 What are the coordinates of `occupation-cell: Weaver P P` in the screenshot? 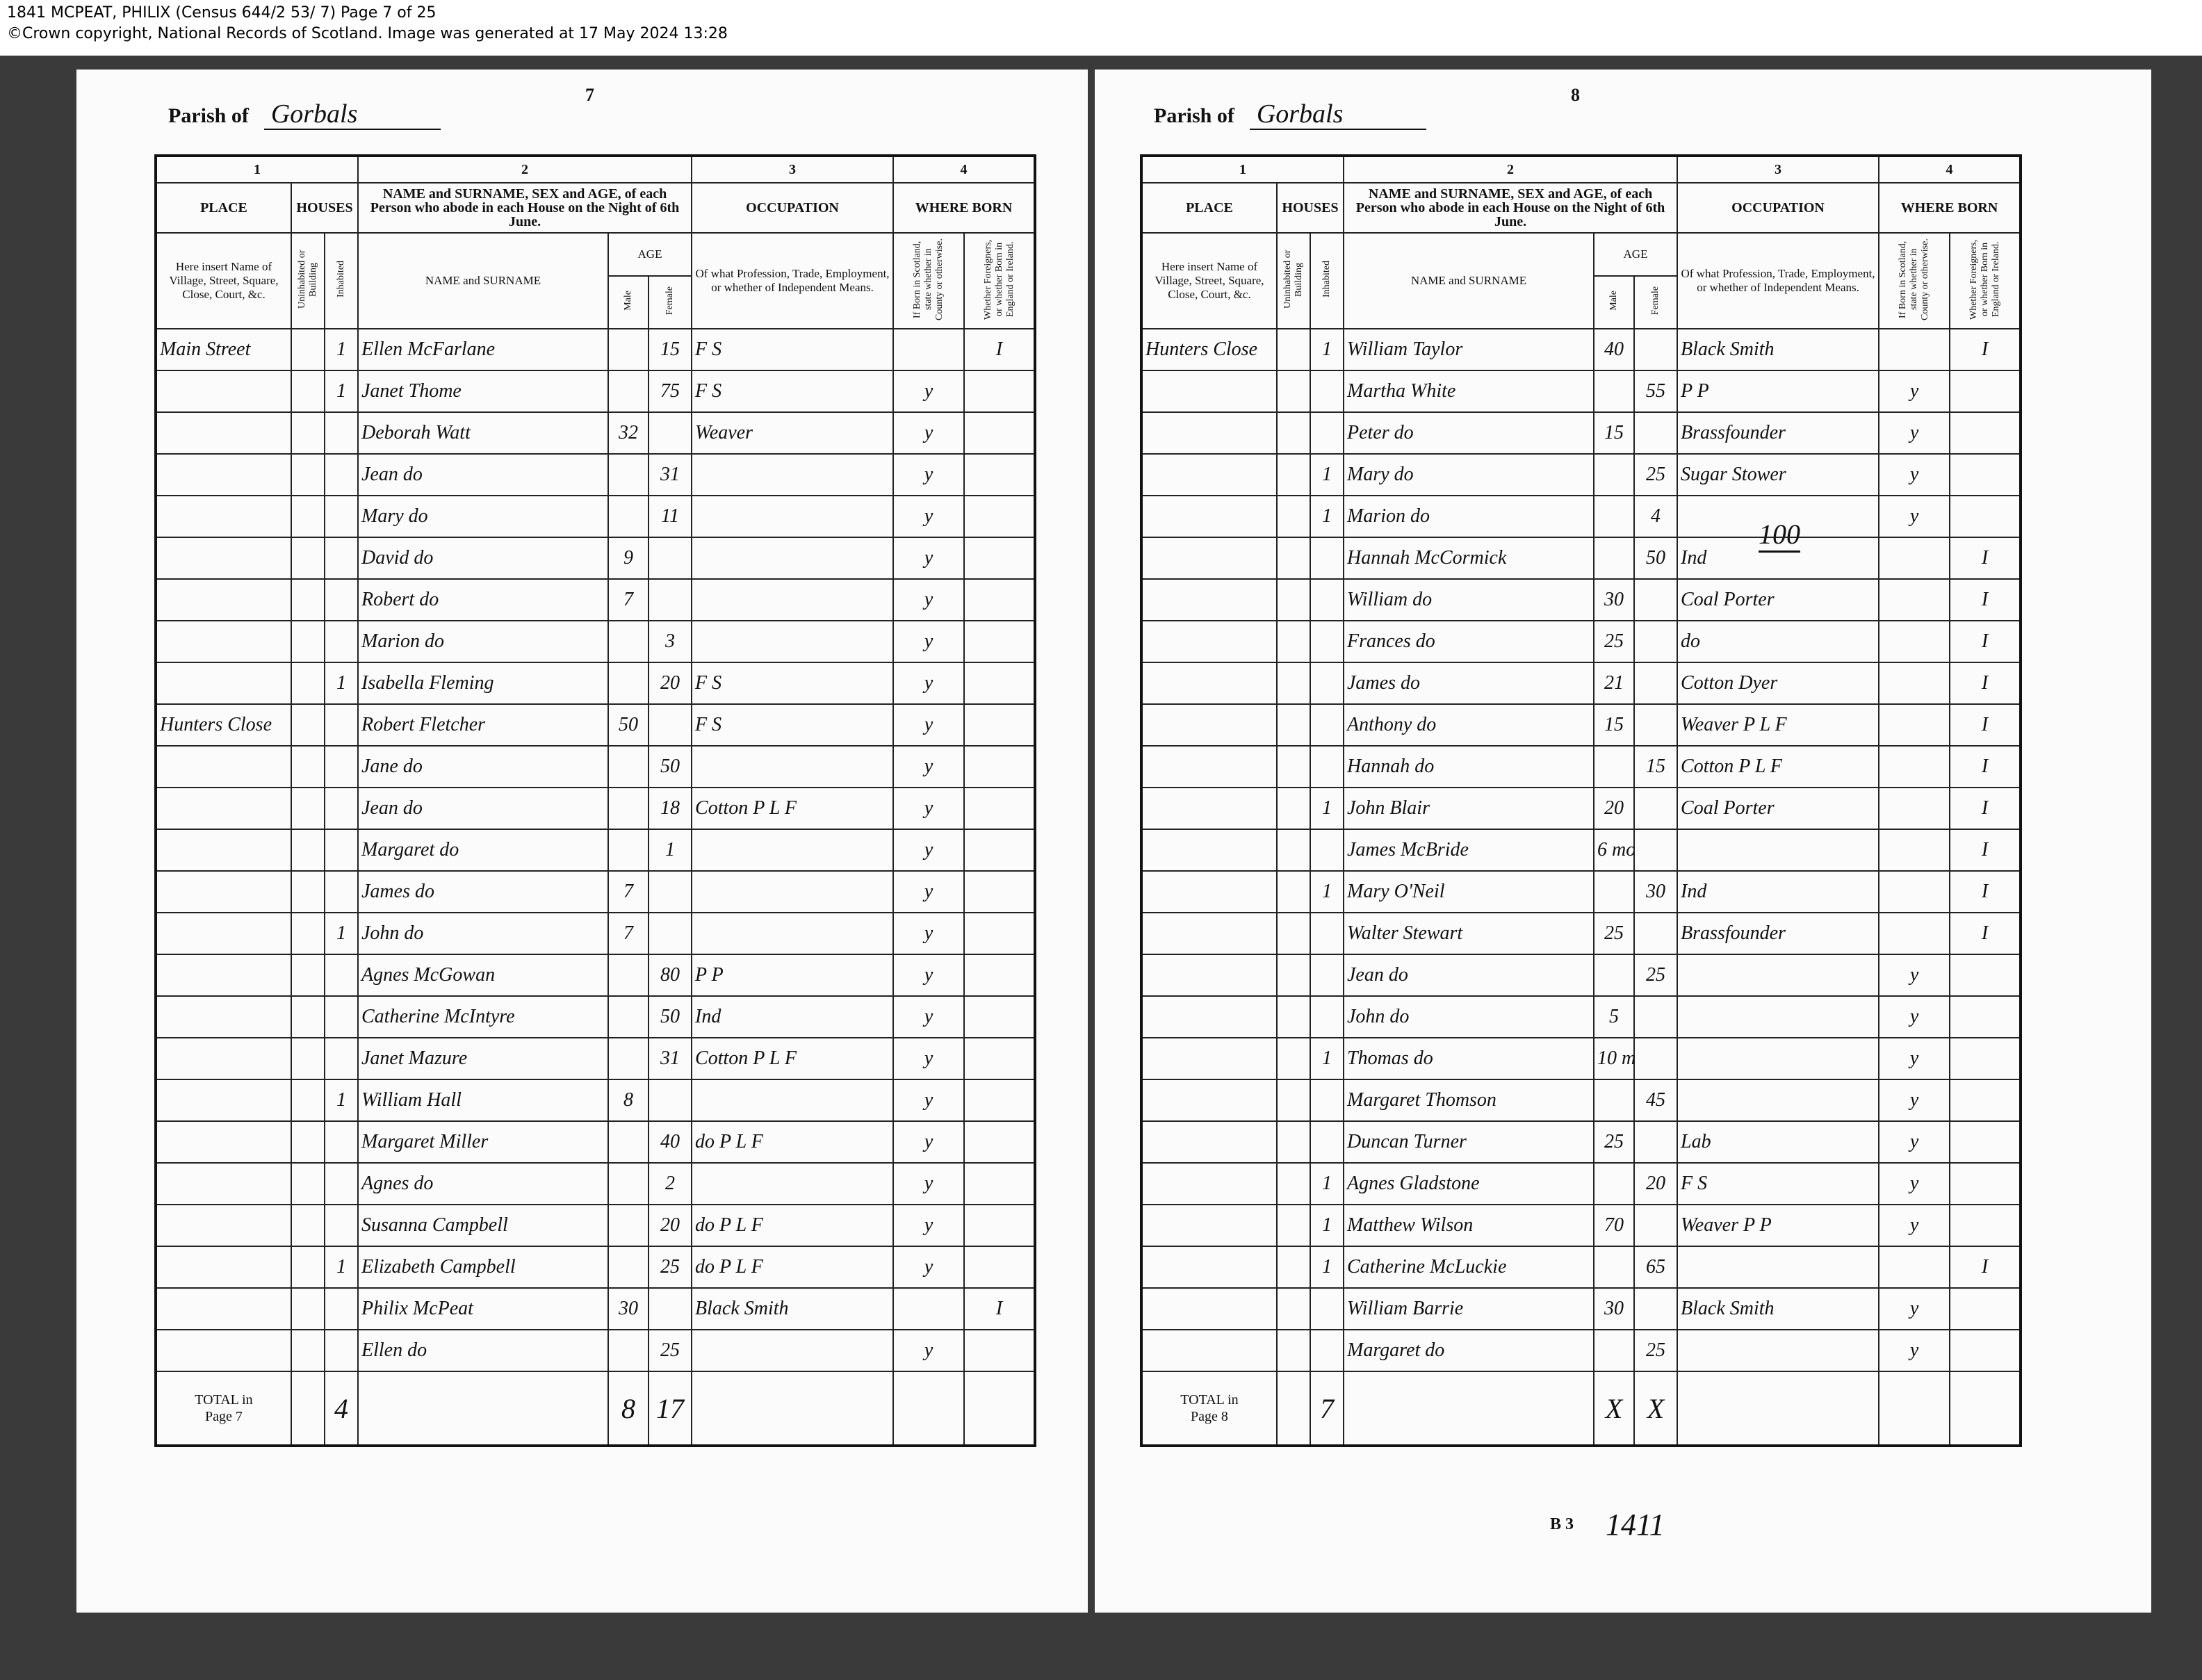 It's located at (1778, 1225).